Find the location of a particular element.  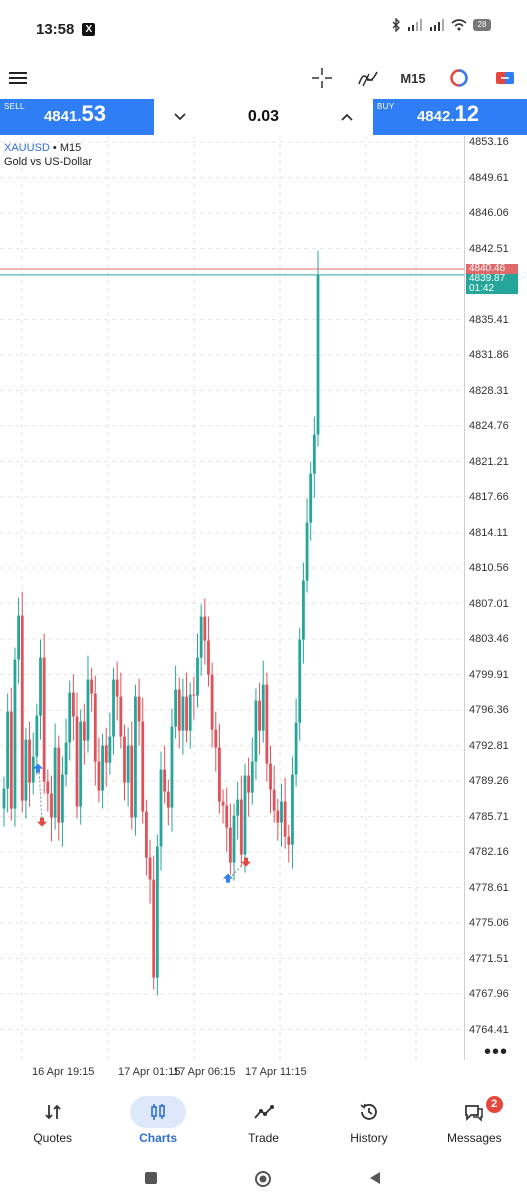

price-tick-label: 4807.01 is located at coordinates (489, 603).